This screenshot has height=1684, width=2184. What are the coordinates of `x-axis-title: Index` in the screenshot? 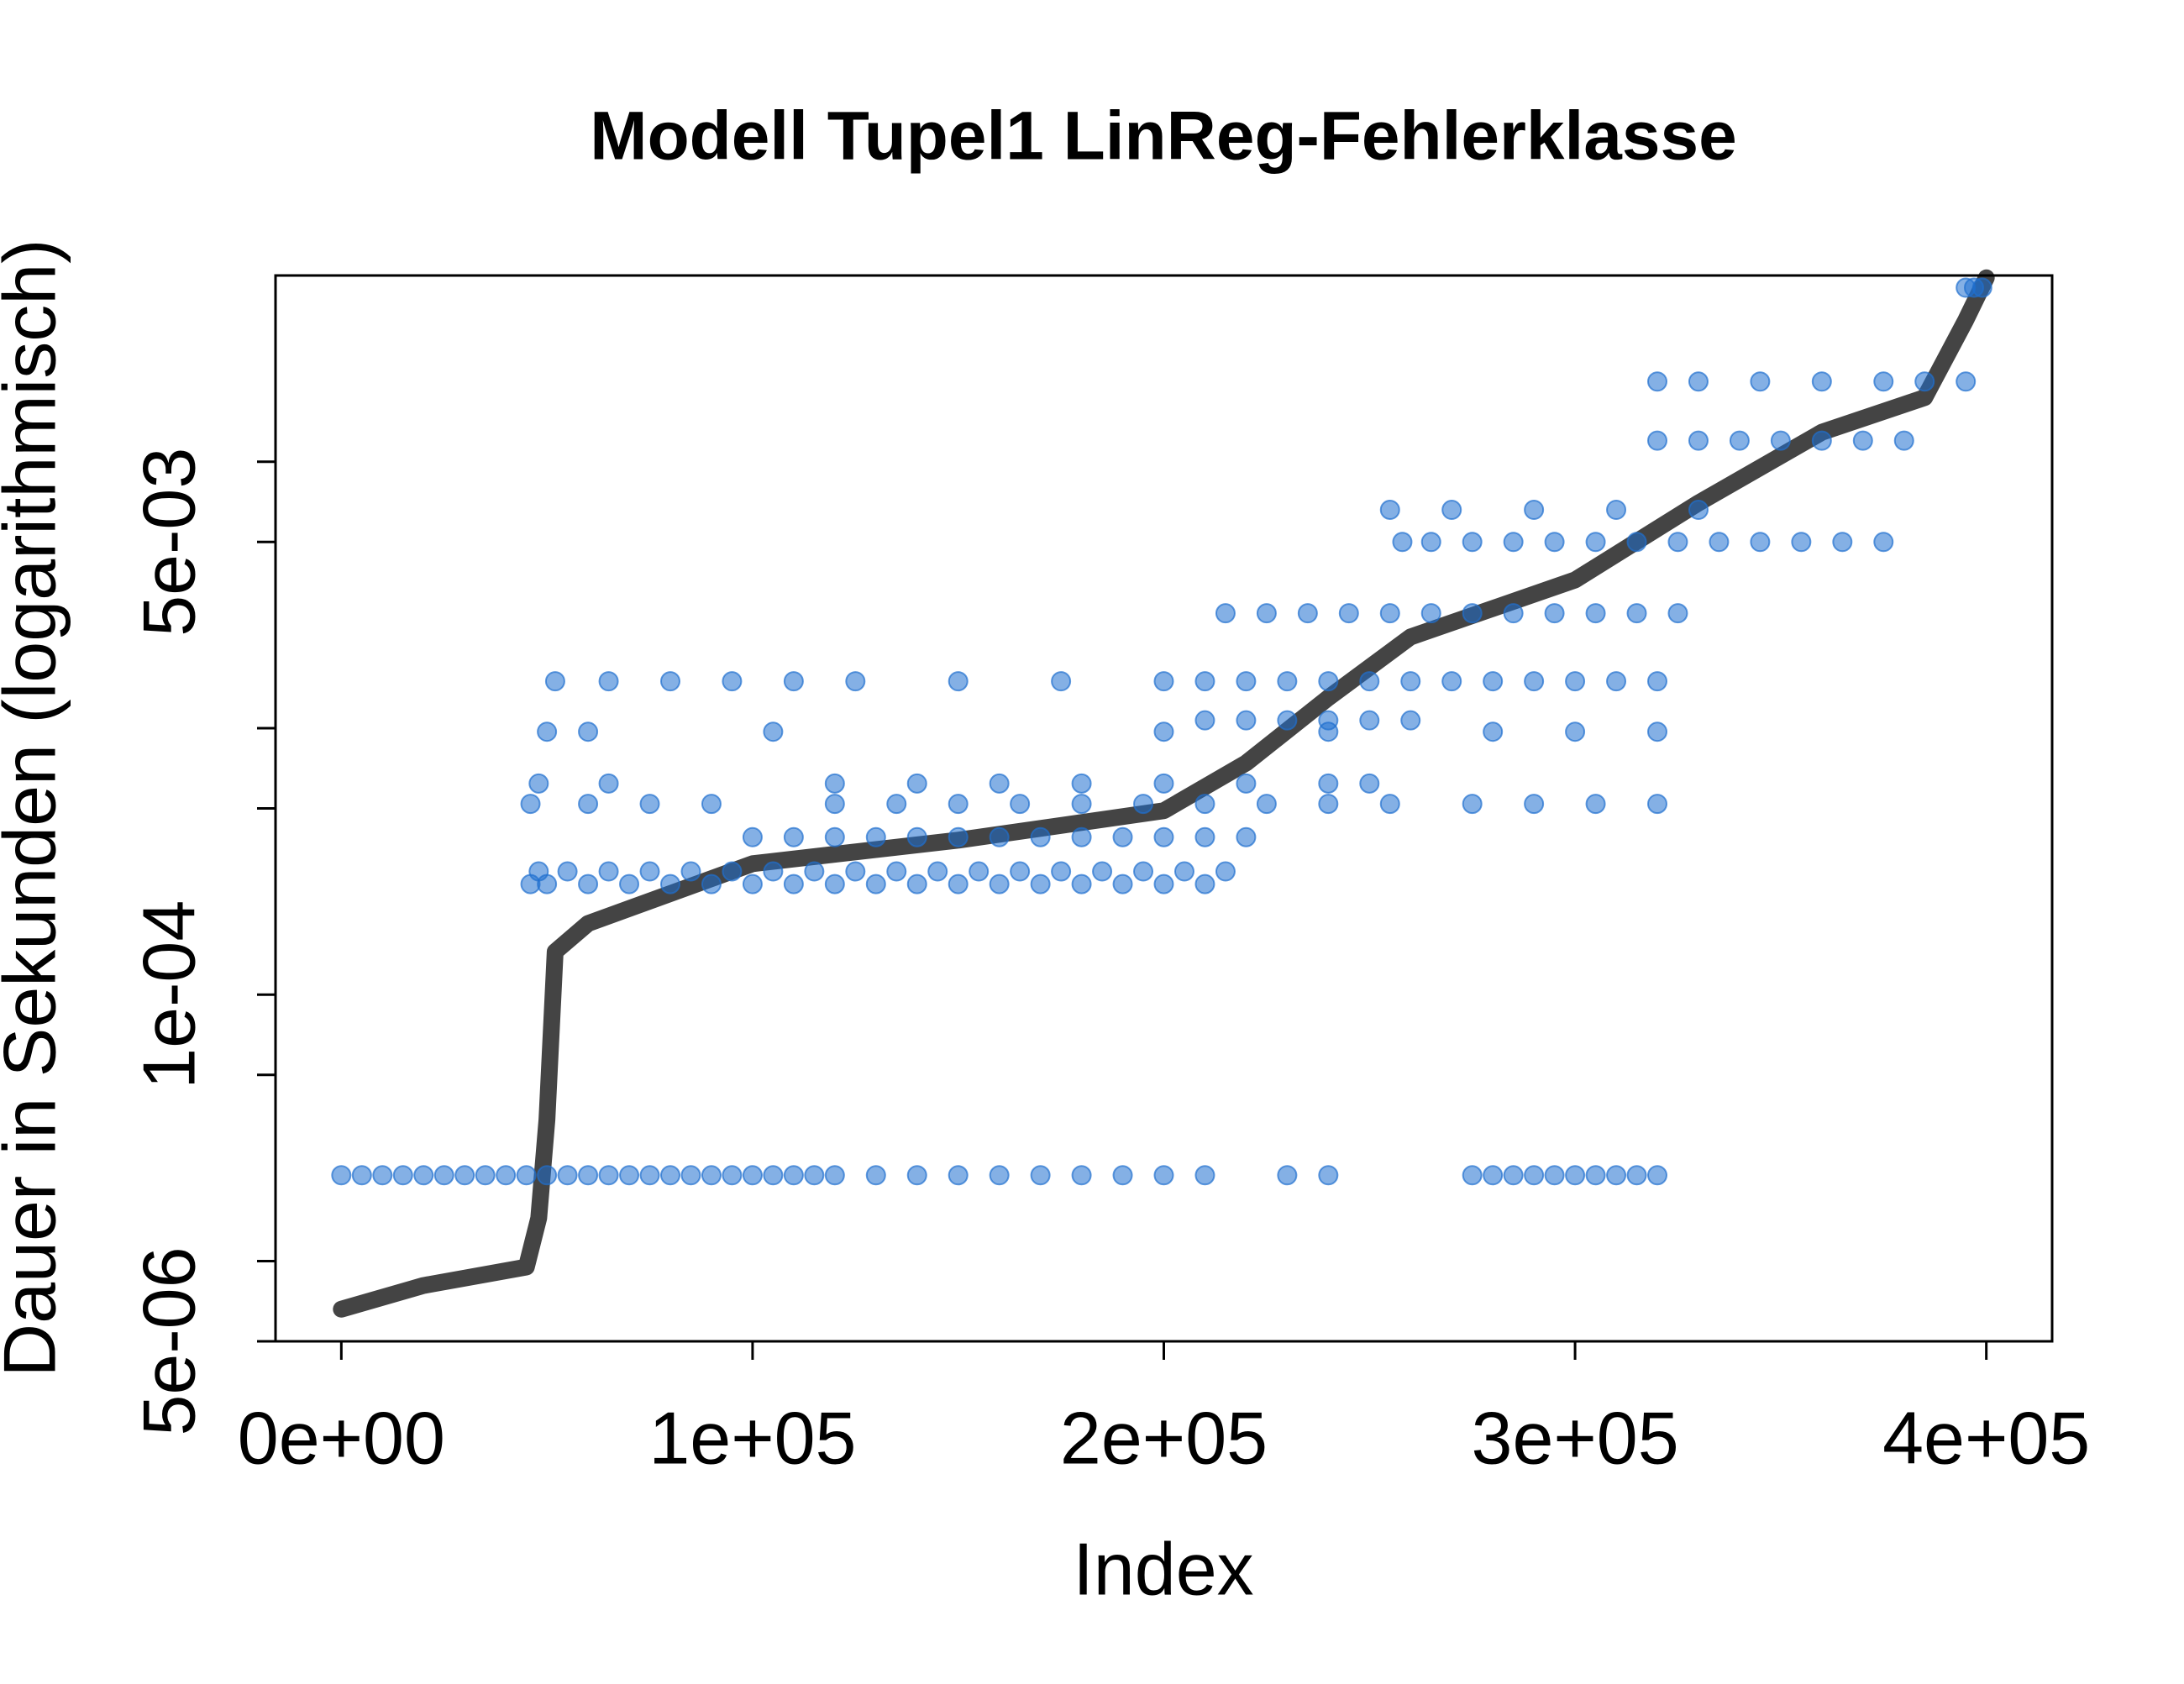 It's located at (1163, 1568).